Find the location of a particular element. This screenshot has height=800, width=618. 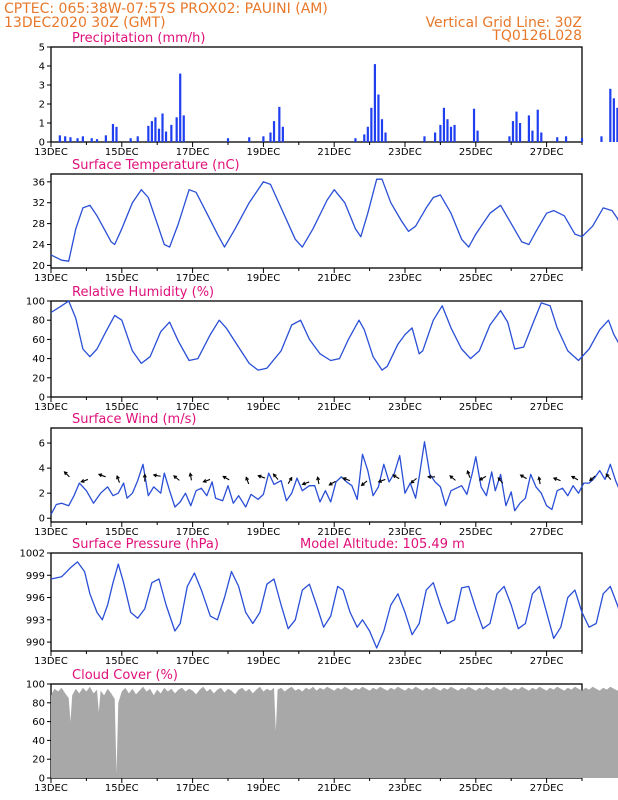

cloud-xtick-label: 17DEC is located at coordinates (193, 788).